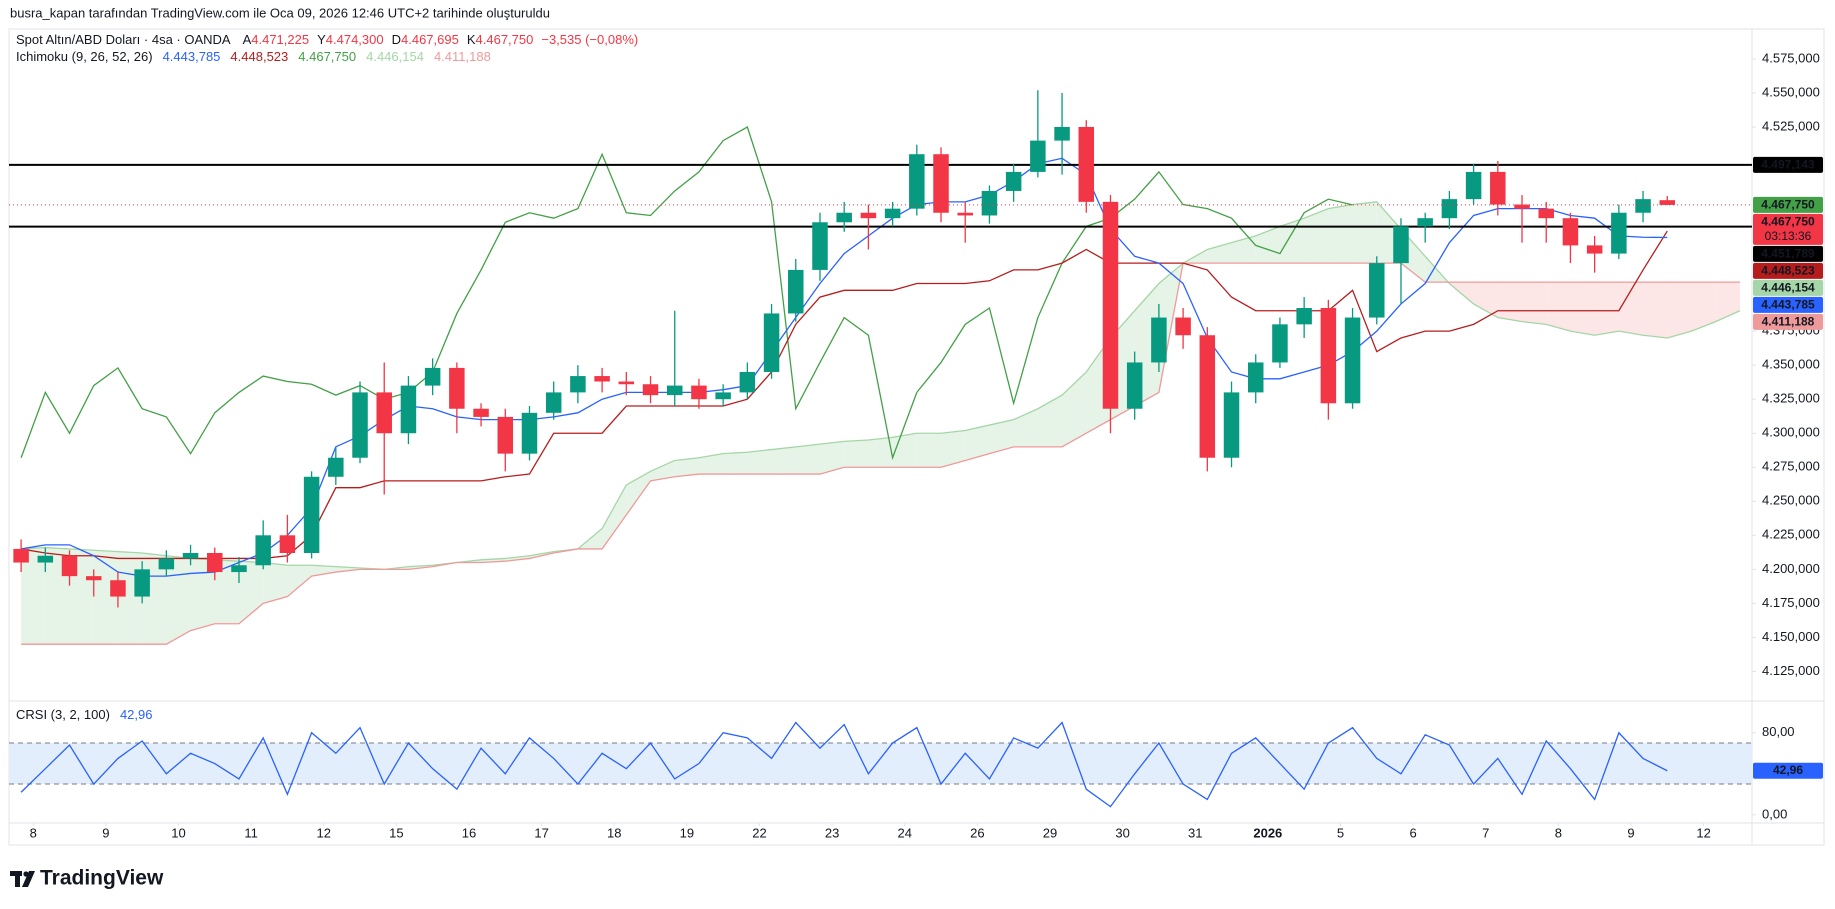 This screenshot has width=1835, height=909. What do you see at coordinates (977, 832) in the screenshot?
I see `x-tick-label: 26` at bounding box center [977, 832].